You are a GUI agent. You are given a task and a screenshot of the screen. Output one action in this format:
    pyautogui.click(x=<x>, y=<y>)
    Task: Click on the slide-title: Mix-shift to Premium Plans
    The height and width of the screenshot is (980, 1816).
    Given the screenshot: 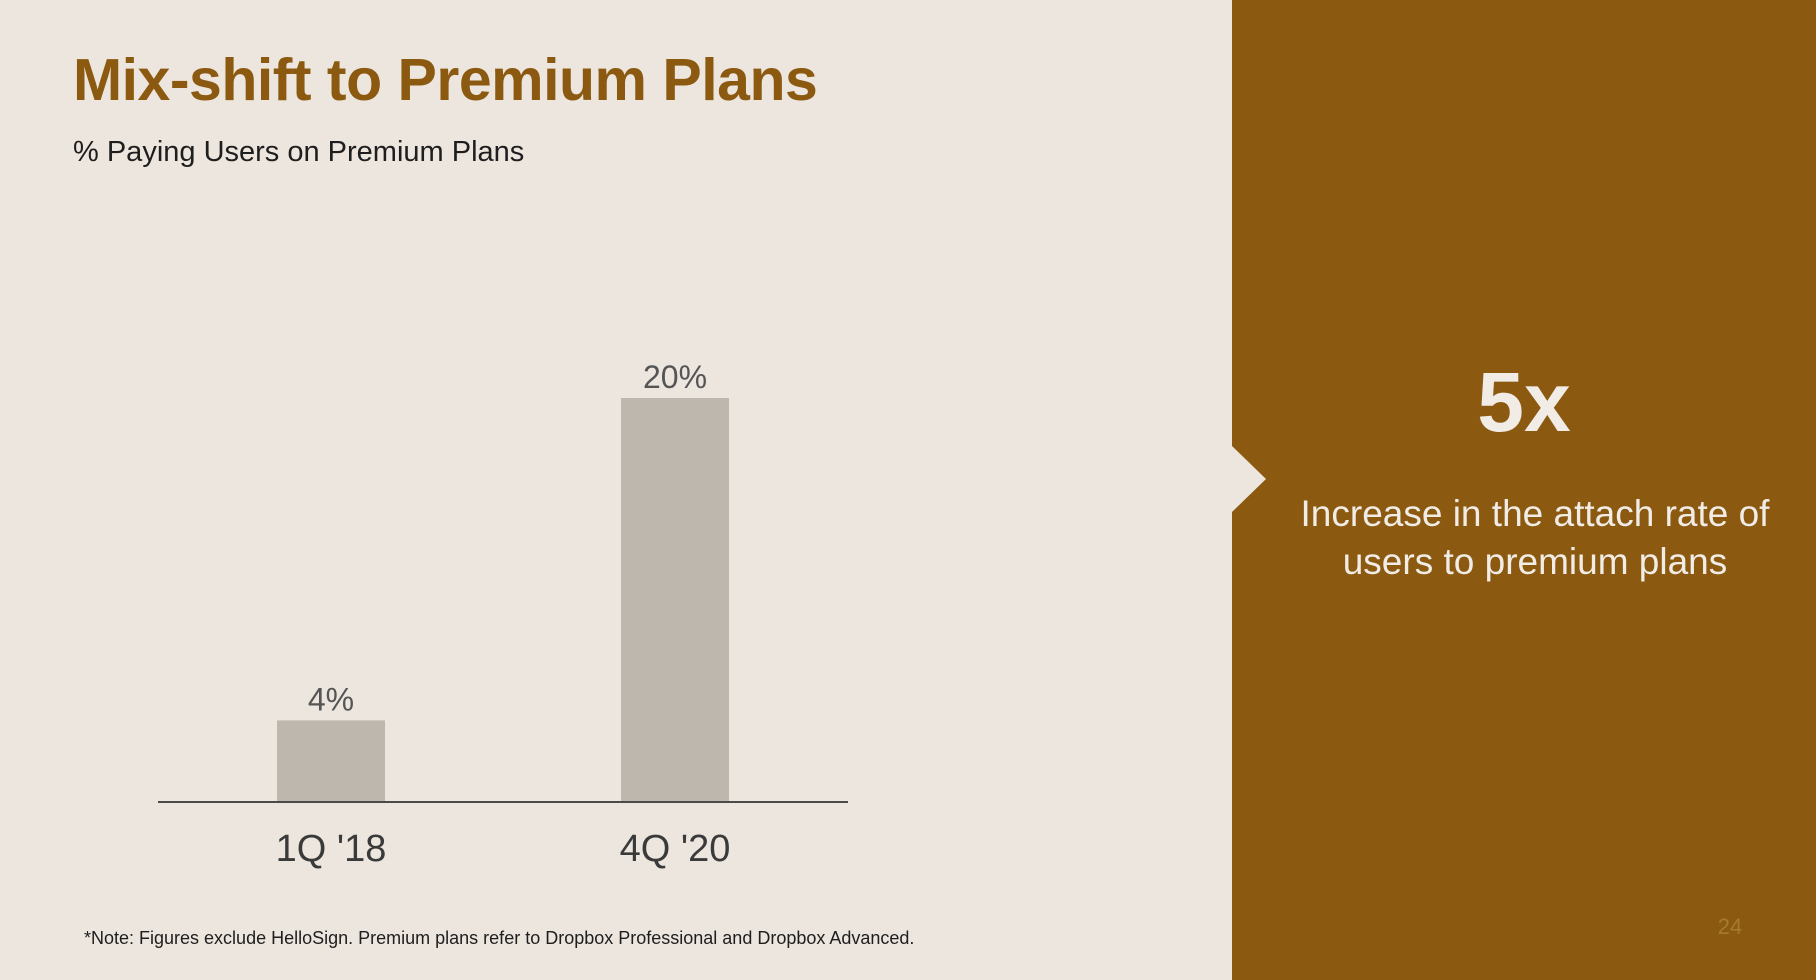 What is the action you would take?
    pyautogui.click(x=445, y=80)
    